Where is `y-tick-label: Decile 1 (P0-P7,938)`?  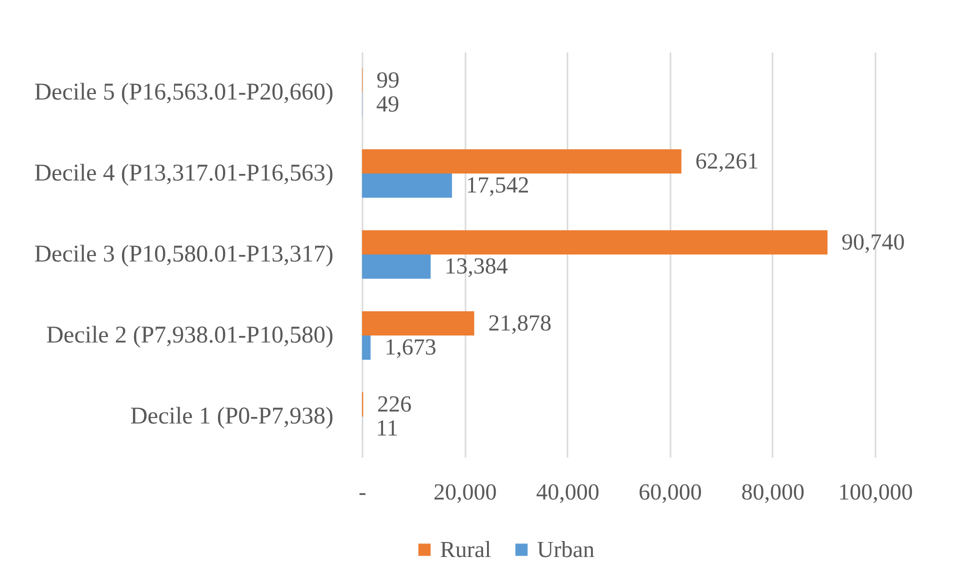 y-tick-label: Decile 1 (P0-P7,938) is located at coordinates (232, 417).